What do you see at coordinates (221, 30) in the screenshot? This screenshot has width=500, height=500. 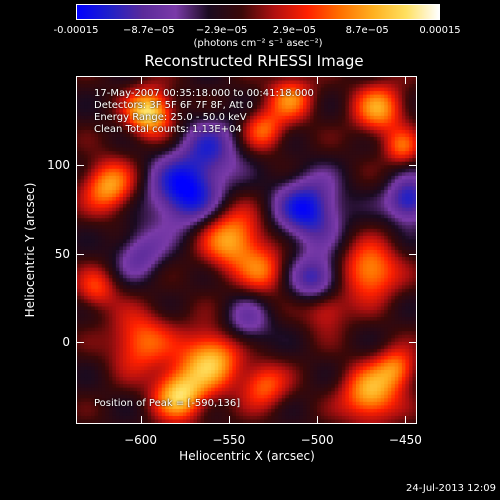 I see `colorbar-tick-label: −2.9e−05` at bounding box center [221, 30].